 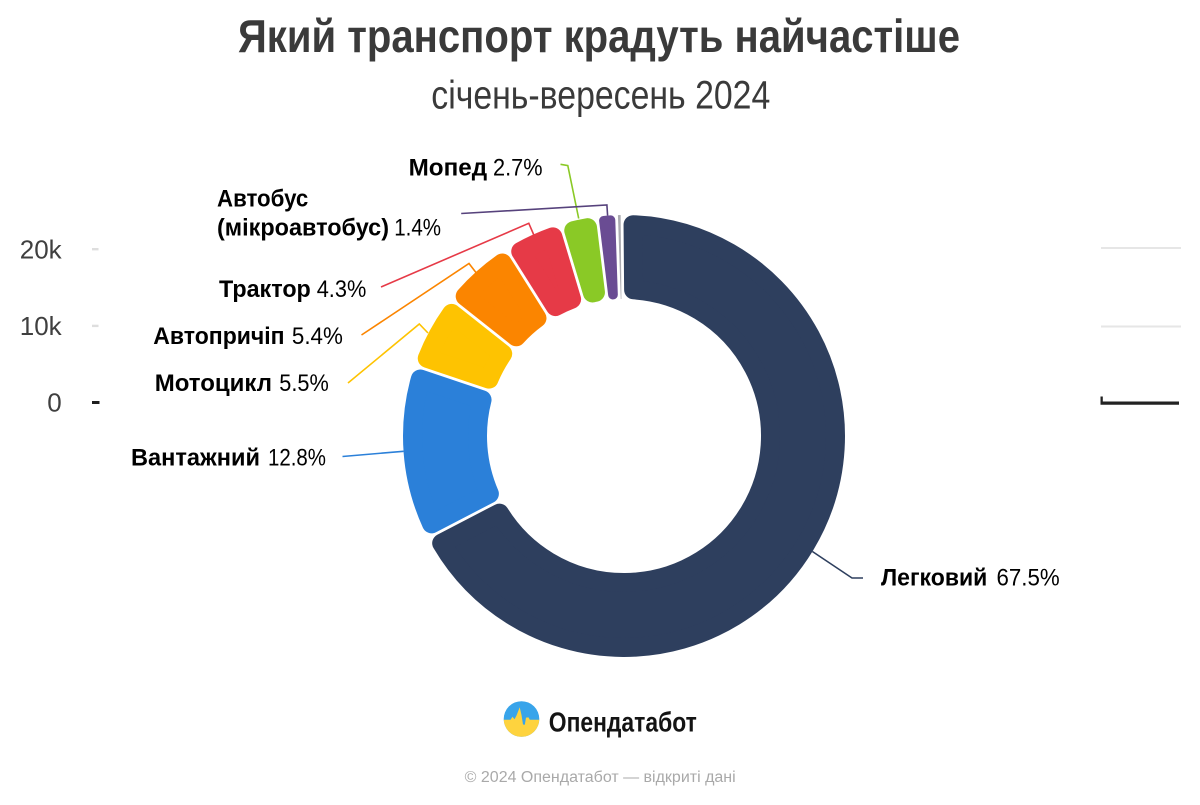 I want to click on svg-text: 1.4%, so click(x=417, y=228).